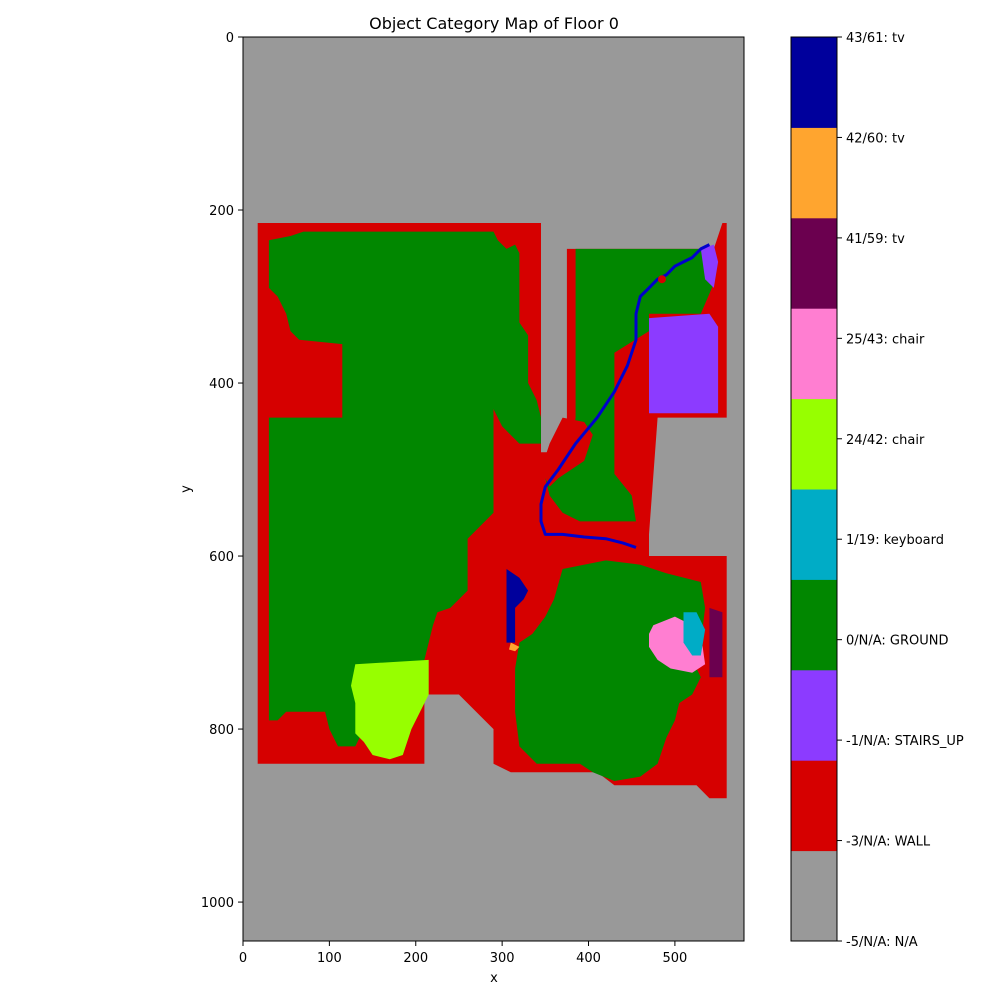 Image resolution: width=1000 pixels, height=1000 pixels. What do you see at coordinates (875, 239) in the screenshot?
I see `colorbar-label: 41/59: tv` at bounding box center [875, 239].